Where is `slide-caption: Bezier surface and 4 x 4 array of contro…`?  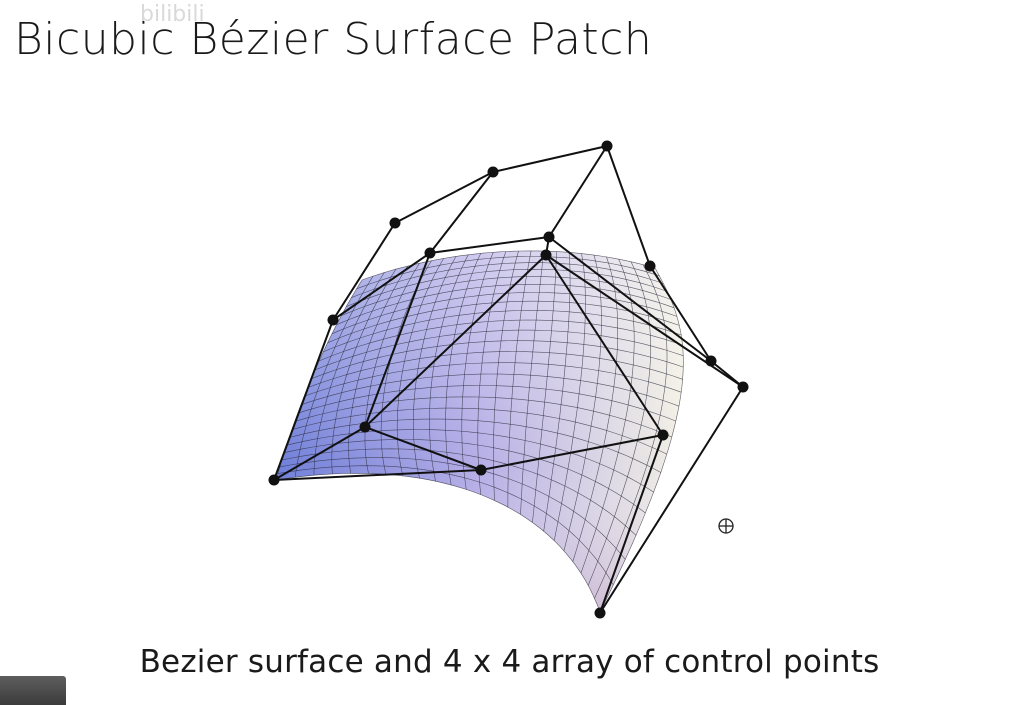
slide-caption: Bezier surface and 4 x 4 array of contro… is located at coordinates (509, 662).